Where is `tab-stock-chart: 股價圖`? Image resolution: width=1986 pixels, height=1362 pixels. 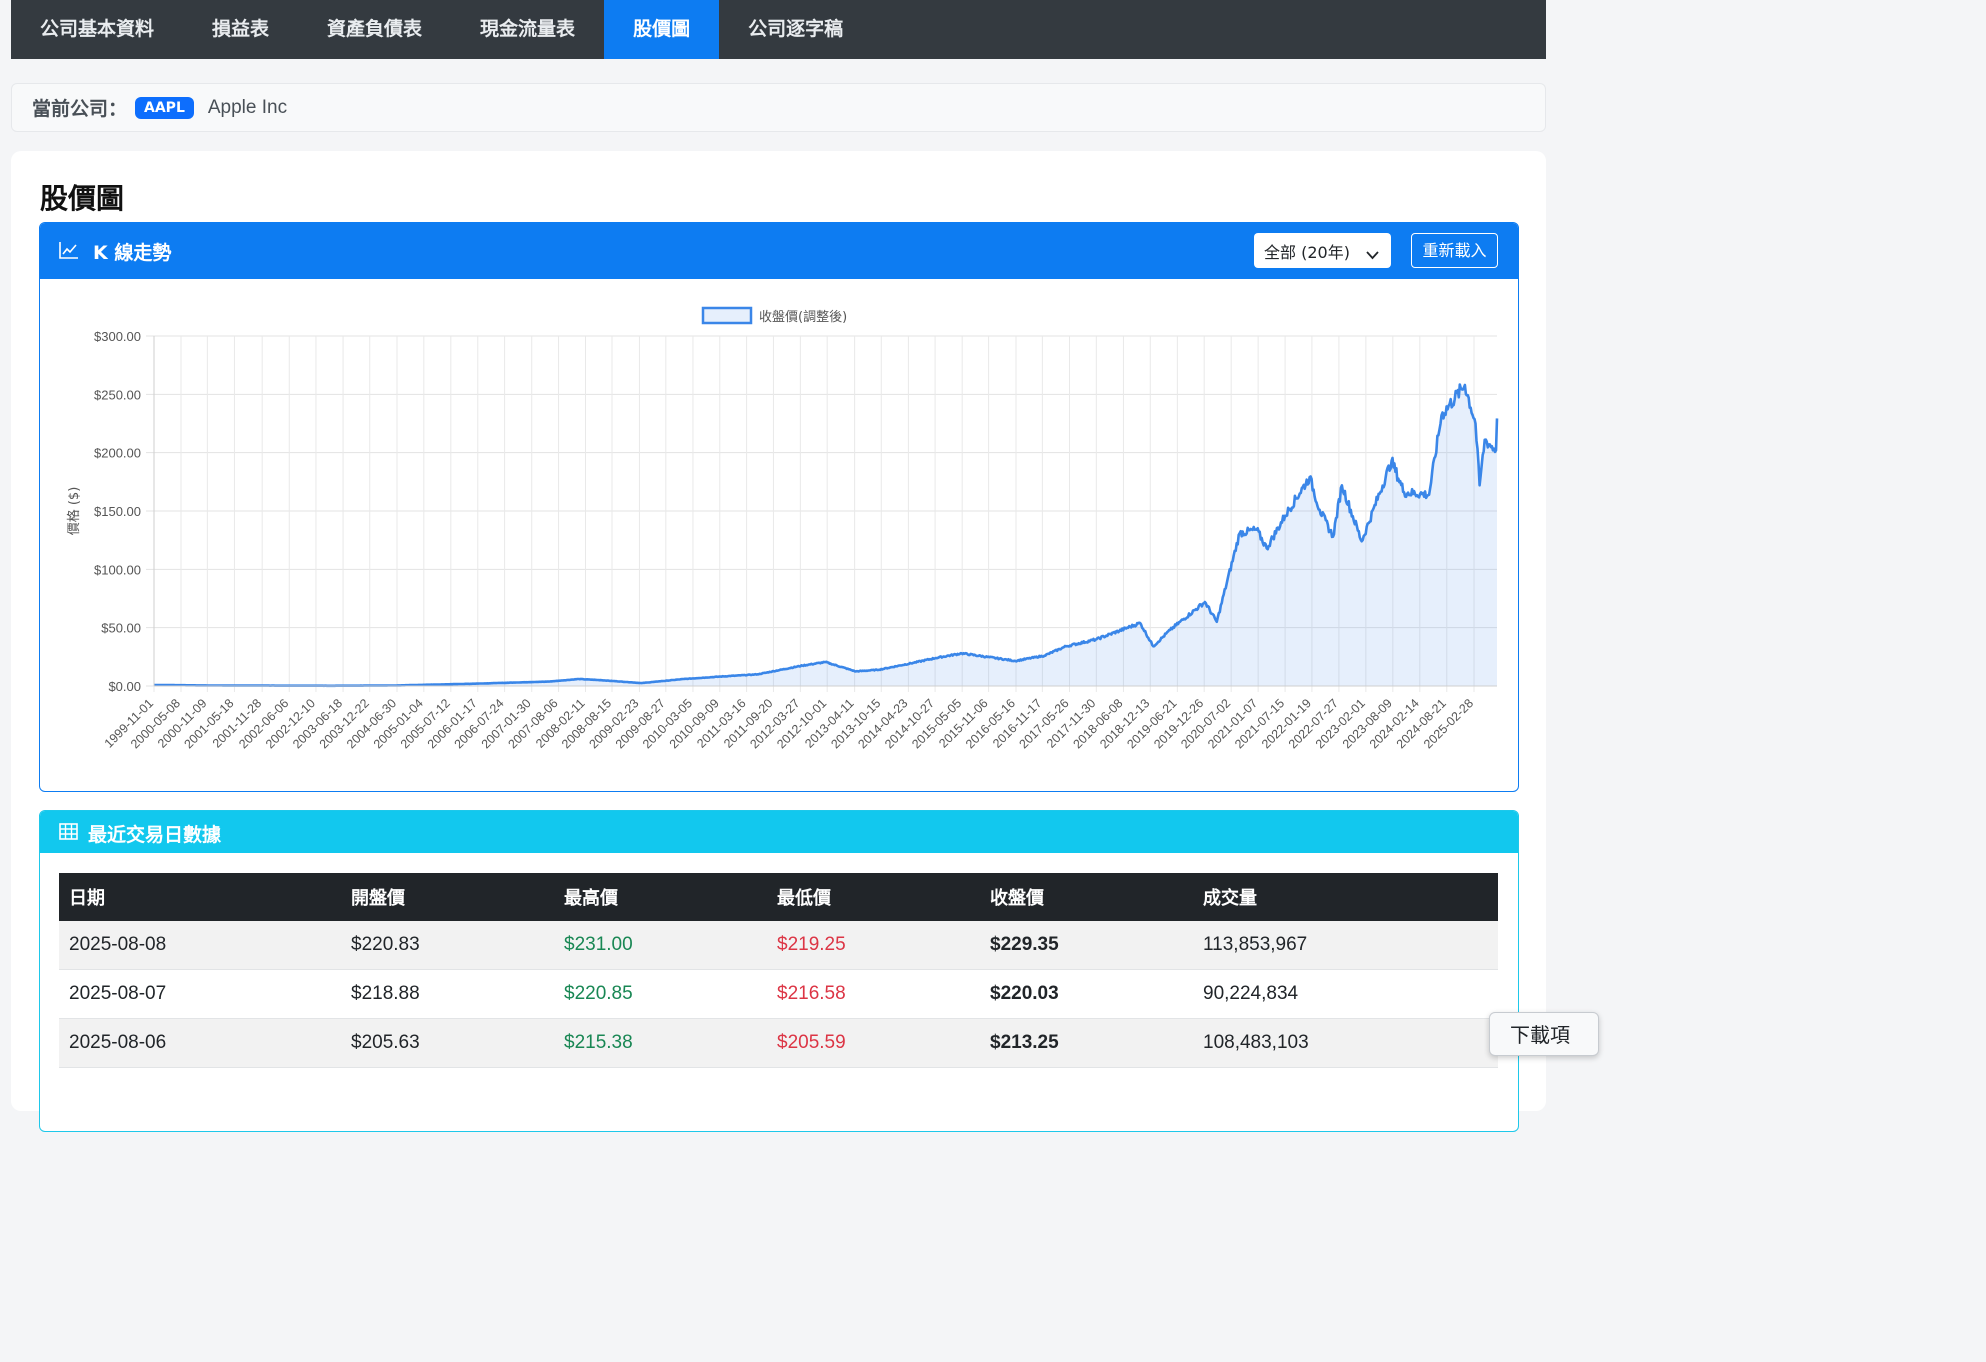 tab-stock-chart: 股價圖 is located at coordinates (662, 29).